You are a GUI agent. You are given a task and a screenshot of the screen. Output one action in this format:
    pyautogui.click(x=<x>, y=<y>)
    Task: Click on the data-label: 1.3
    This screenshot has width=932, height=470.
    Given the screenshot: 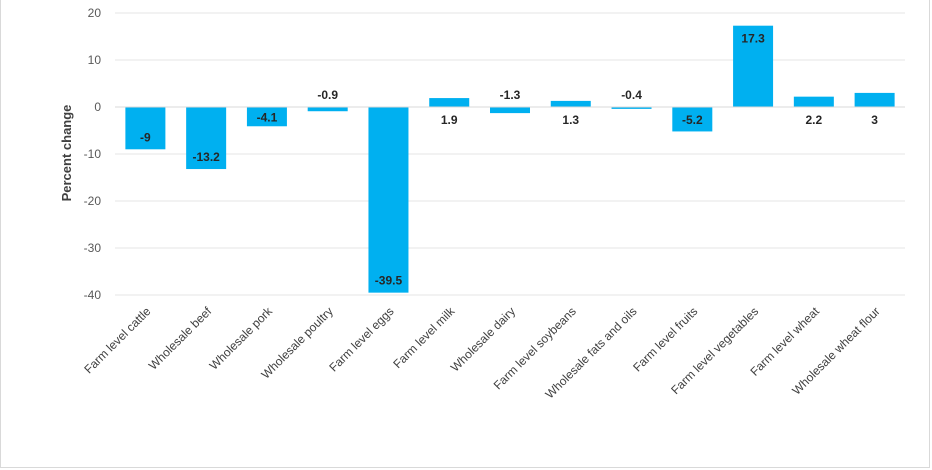 What is the action you would take?
    pyautogui.click(x=570, y=120)
    